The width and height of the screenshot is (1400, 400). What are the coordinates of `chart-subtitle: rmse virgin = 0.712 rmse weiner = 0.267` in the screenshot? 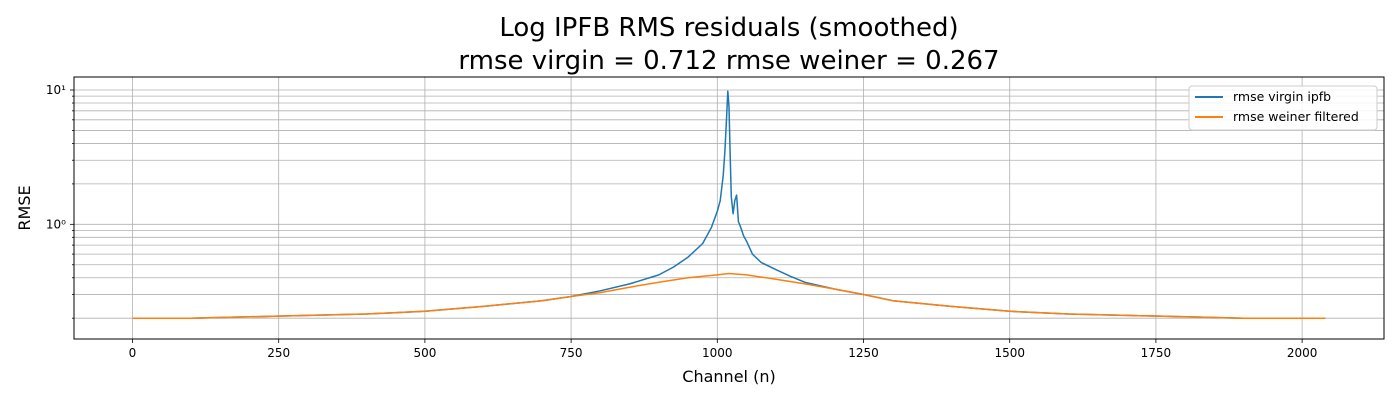 It's located at (728, 61).